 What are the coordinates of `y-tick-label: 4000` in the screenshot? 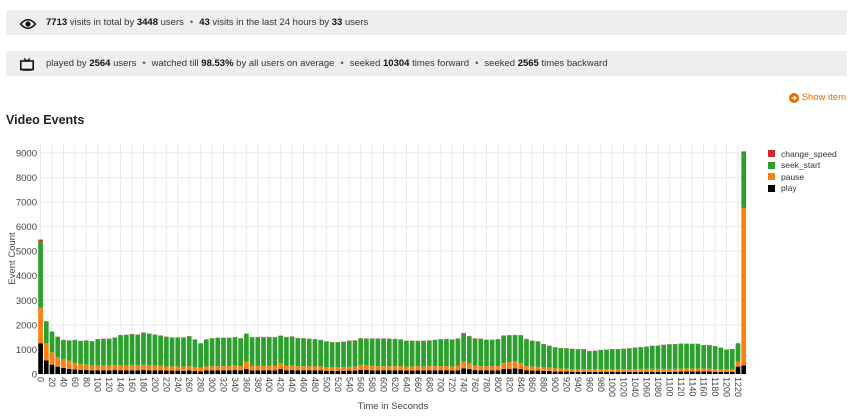 It's located at (26, 276).